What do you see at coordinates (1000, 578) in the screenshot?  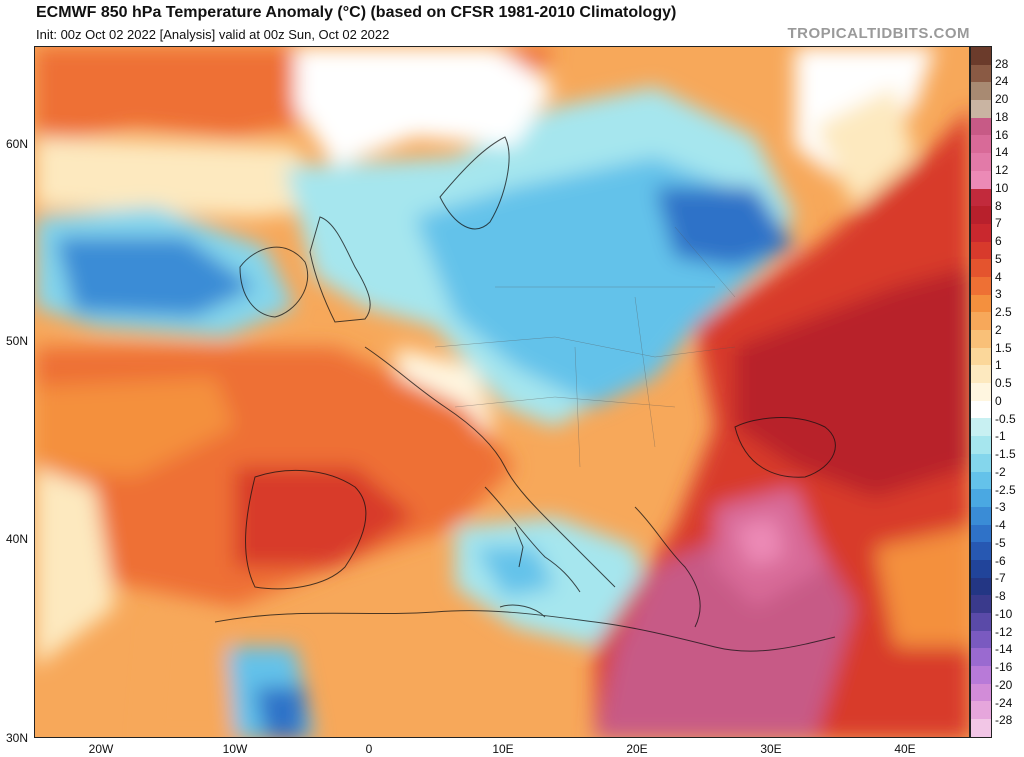 I see `colorbar-label: -7` at bounding box center [1000, 578].